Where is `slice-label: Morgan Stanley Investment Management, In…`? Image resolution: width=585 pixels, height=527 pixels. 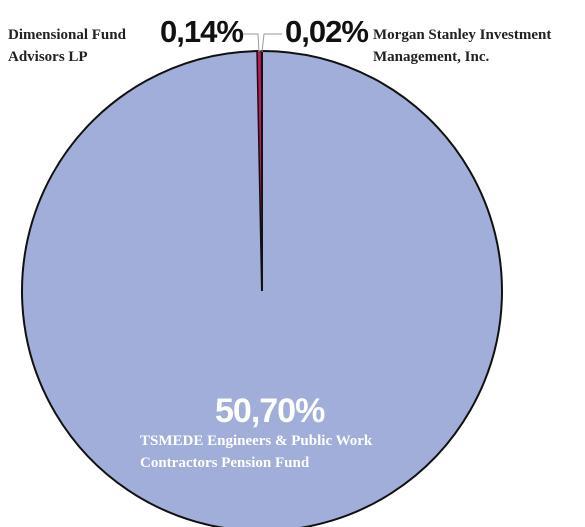 slice-label: Morgan Stanley Investment Management, In… is located at coordinates (462, 46).